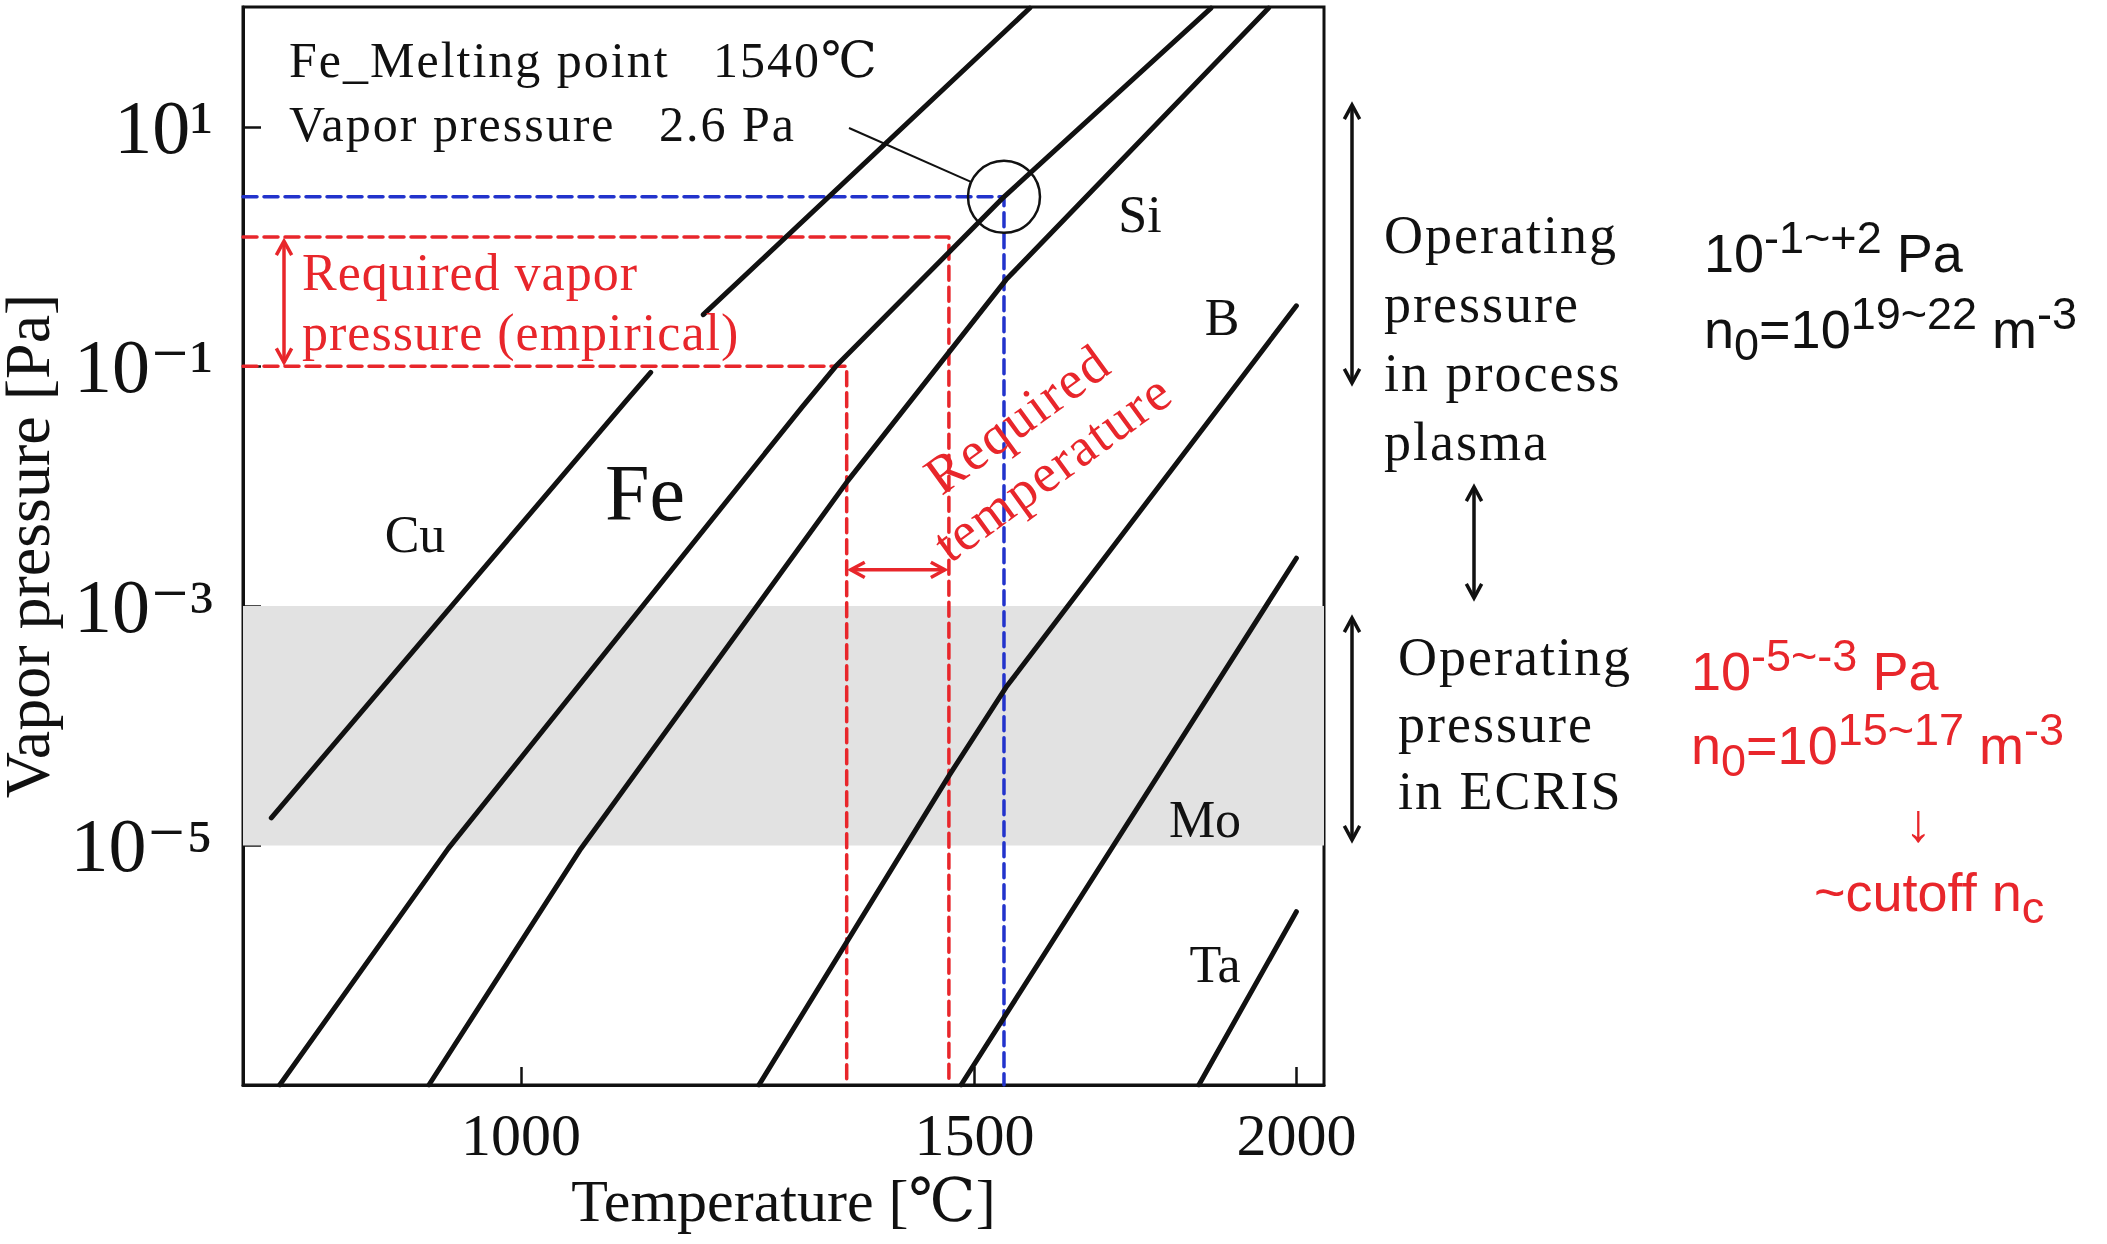 This screenshot has height=1244, width=2107. Describe the element at coordinates (143, 605) in the screenshot. I see `y-tick-label: 10⁻³` at that location.